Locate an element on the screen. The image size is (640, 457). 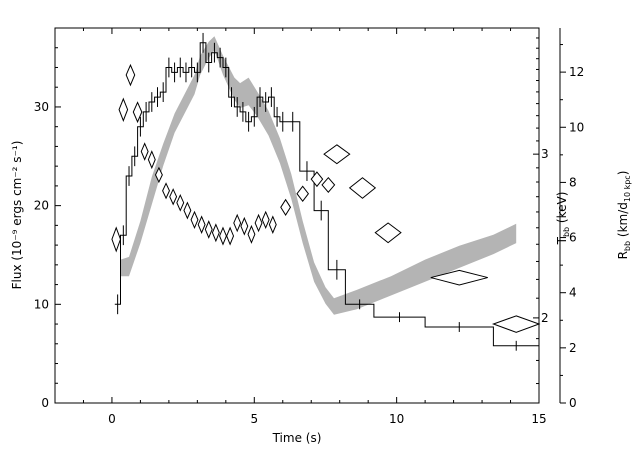
rbb-tick-label: 12 is located at coordinates (576, 72).